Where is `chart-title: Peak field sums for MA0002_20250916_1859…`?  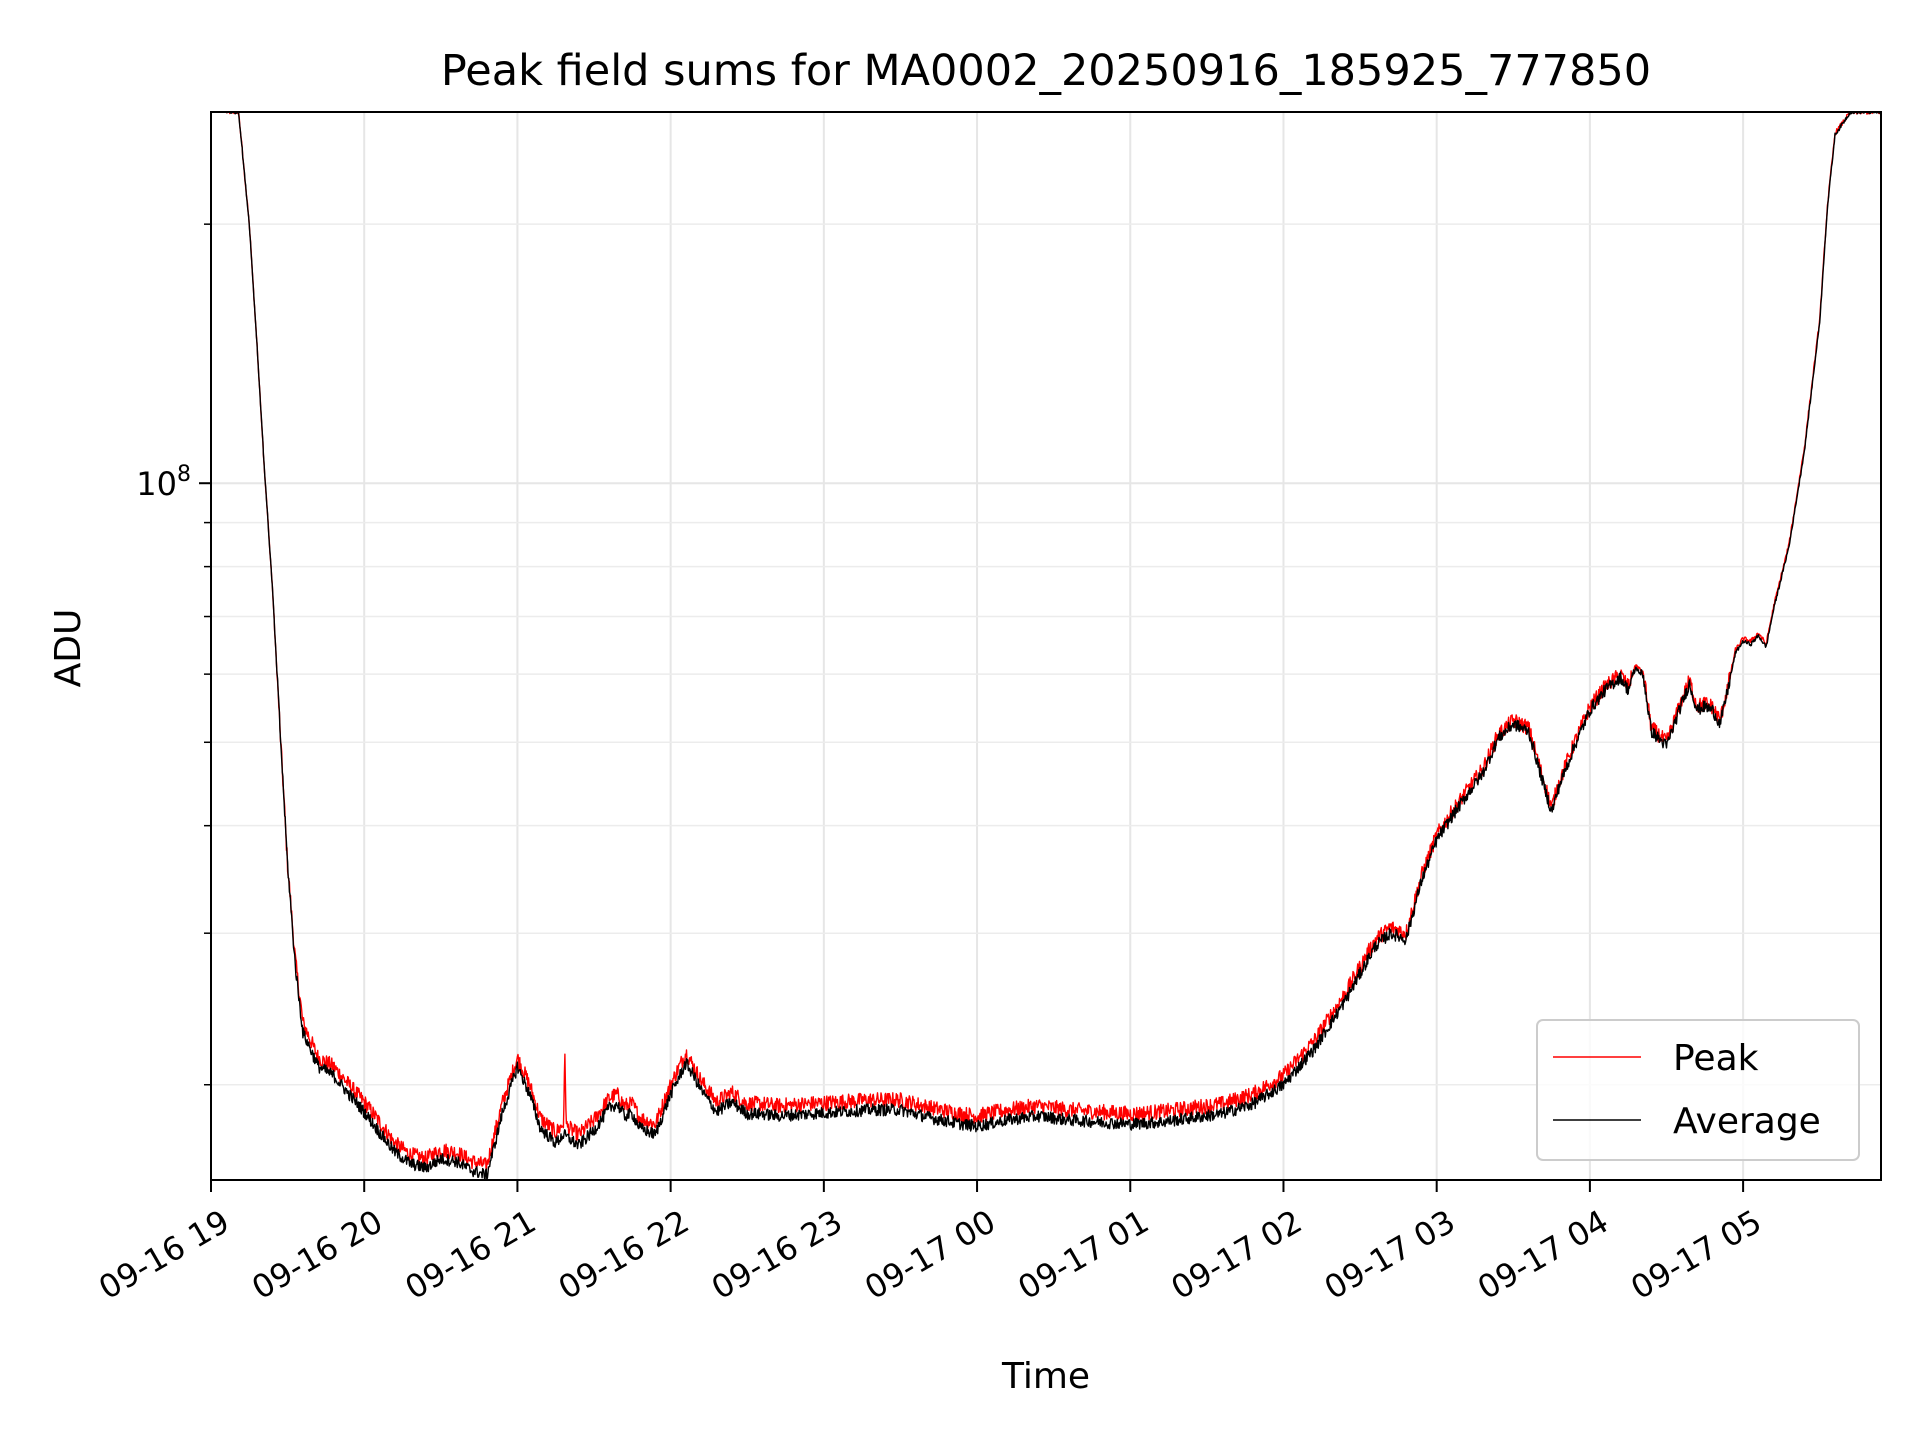 chart-title: Peak field sums for MA0002_20250916_1859… is located at coordinates (1046, 71).